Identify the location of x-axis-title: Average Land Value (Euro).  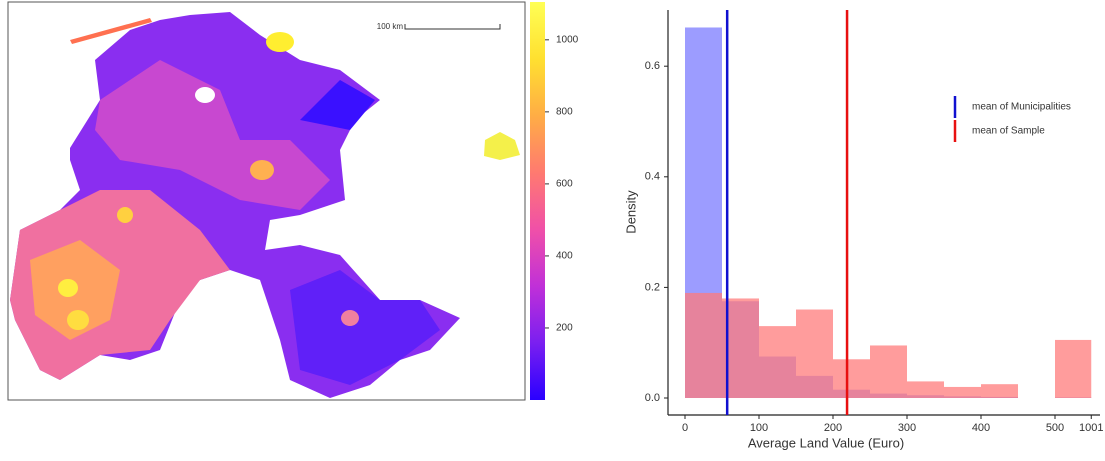
(826, 442).